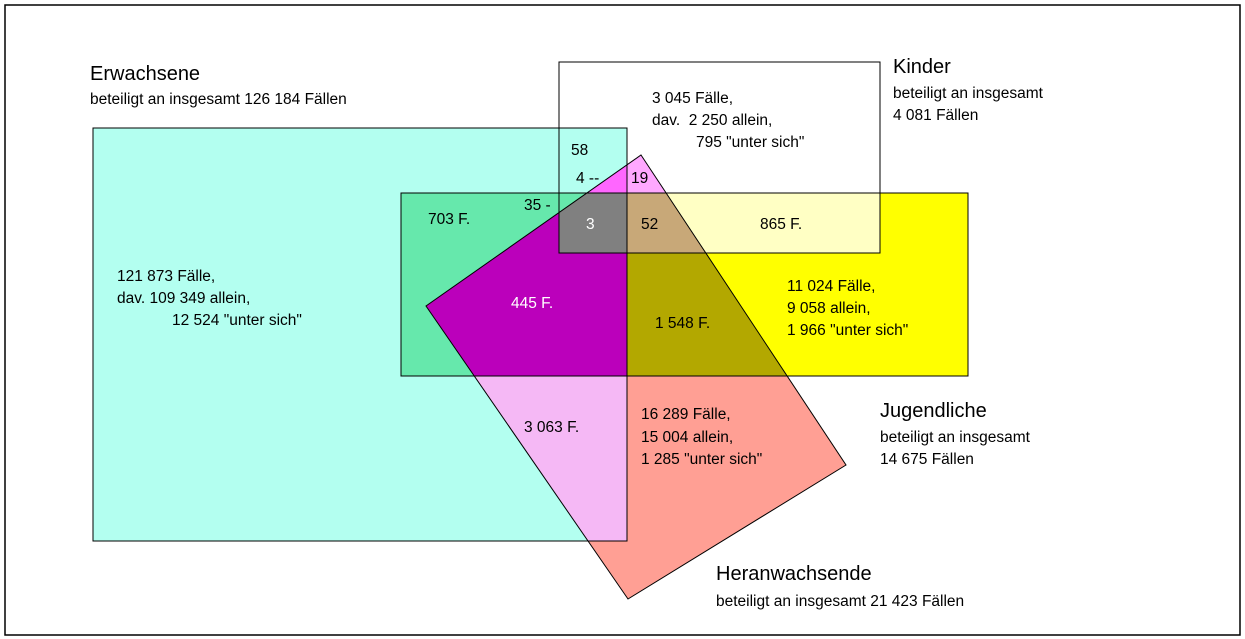 The width and height of the screenshot is (1245, 639). I want to click on region-label: 11 024 Fälle,, so click(831, 286).